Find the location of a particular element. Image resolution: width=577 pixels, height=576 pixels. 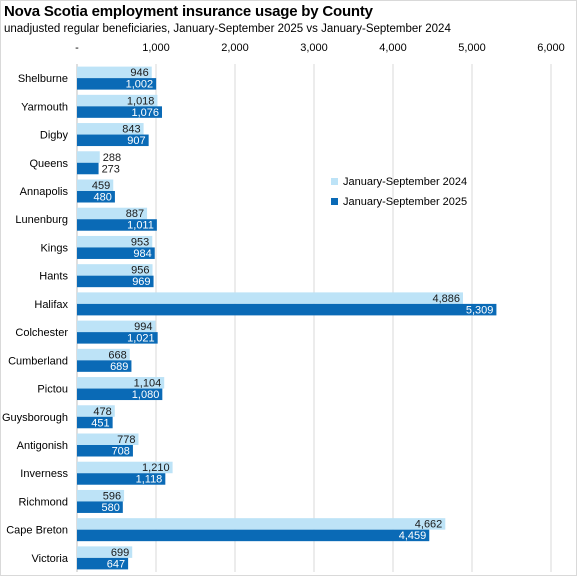

category-label: Annapolis is located at coordinates (44, 192).